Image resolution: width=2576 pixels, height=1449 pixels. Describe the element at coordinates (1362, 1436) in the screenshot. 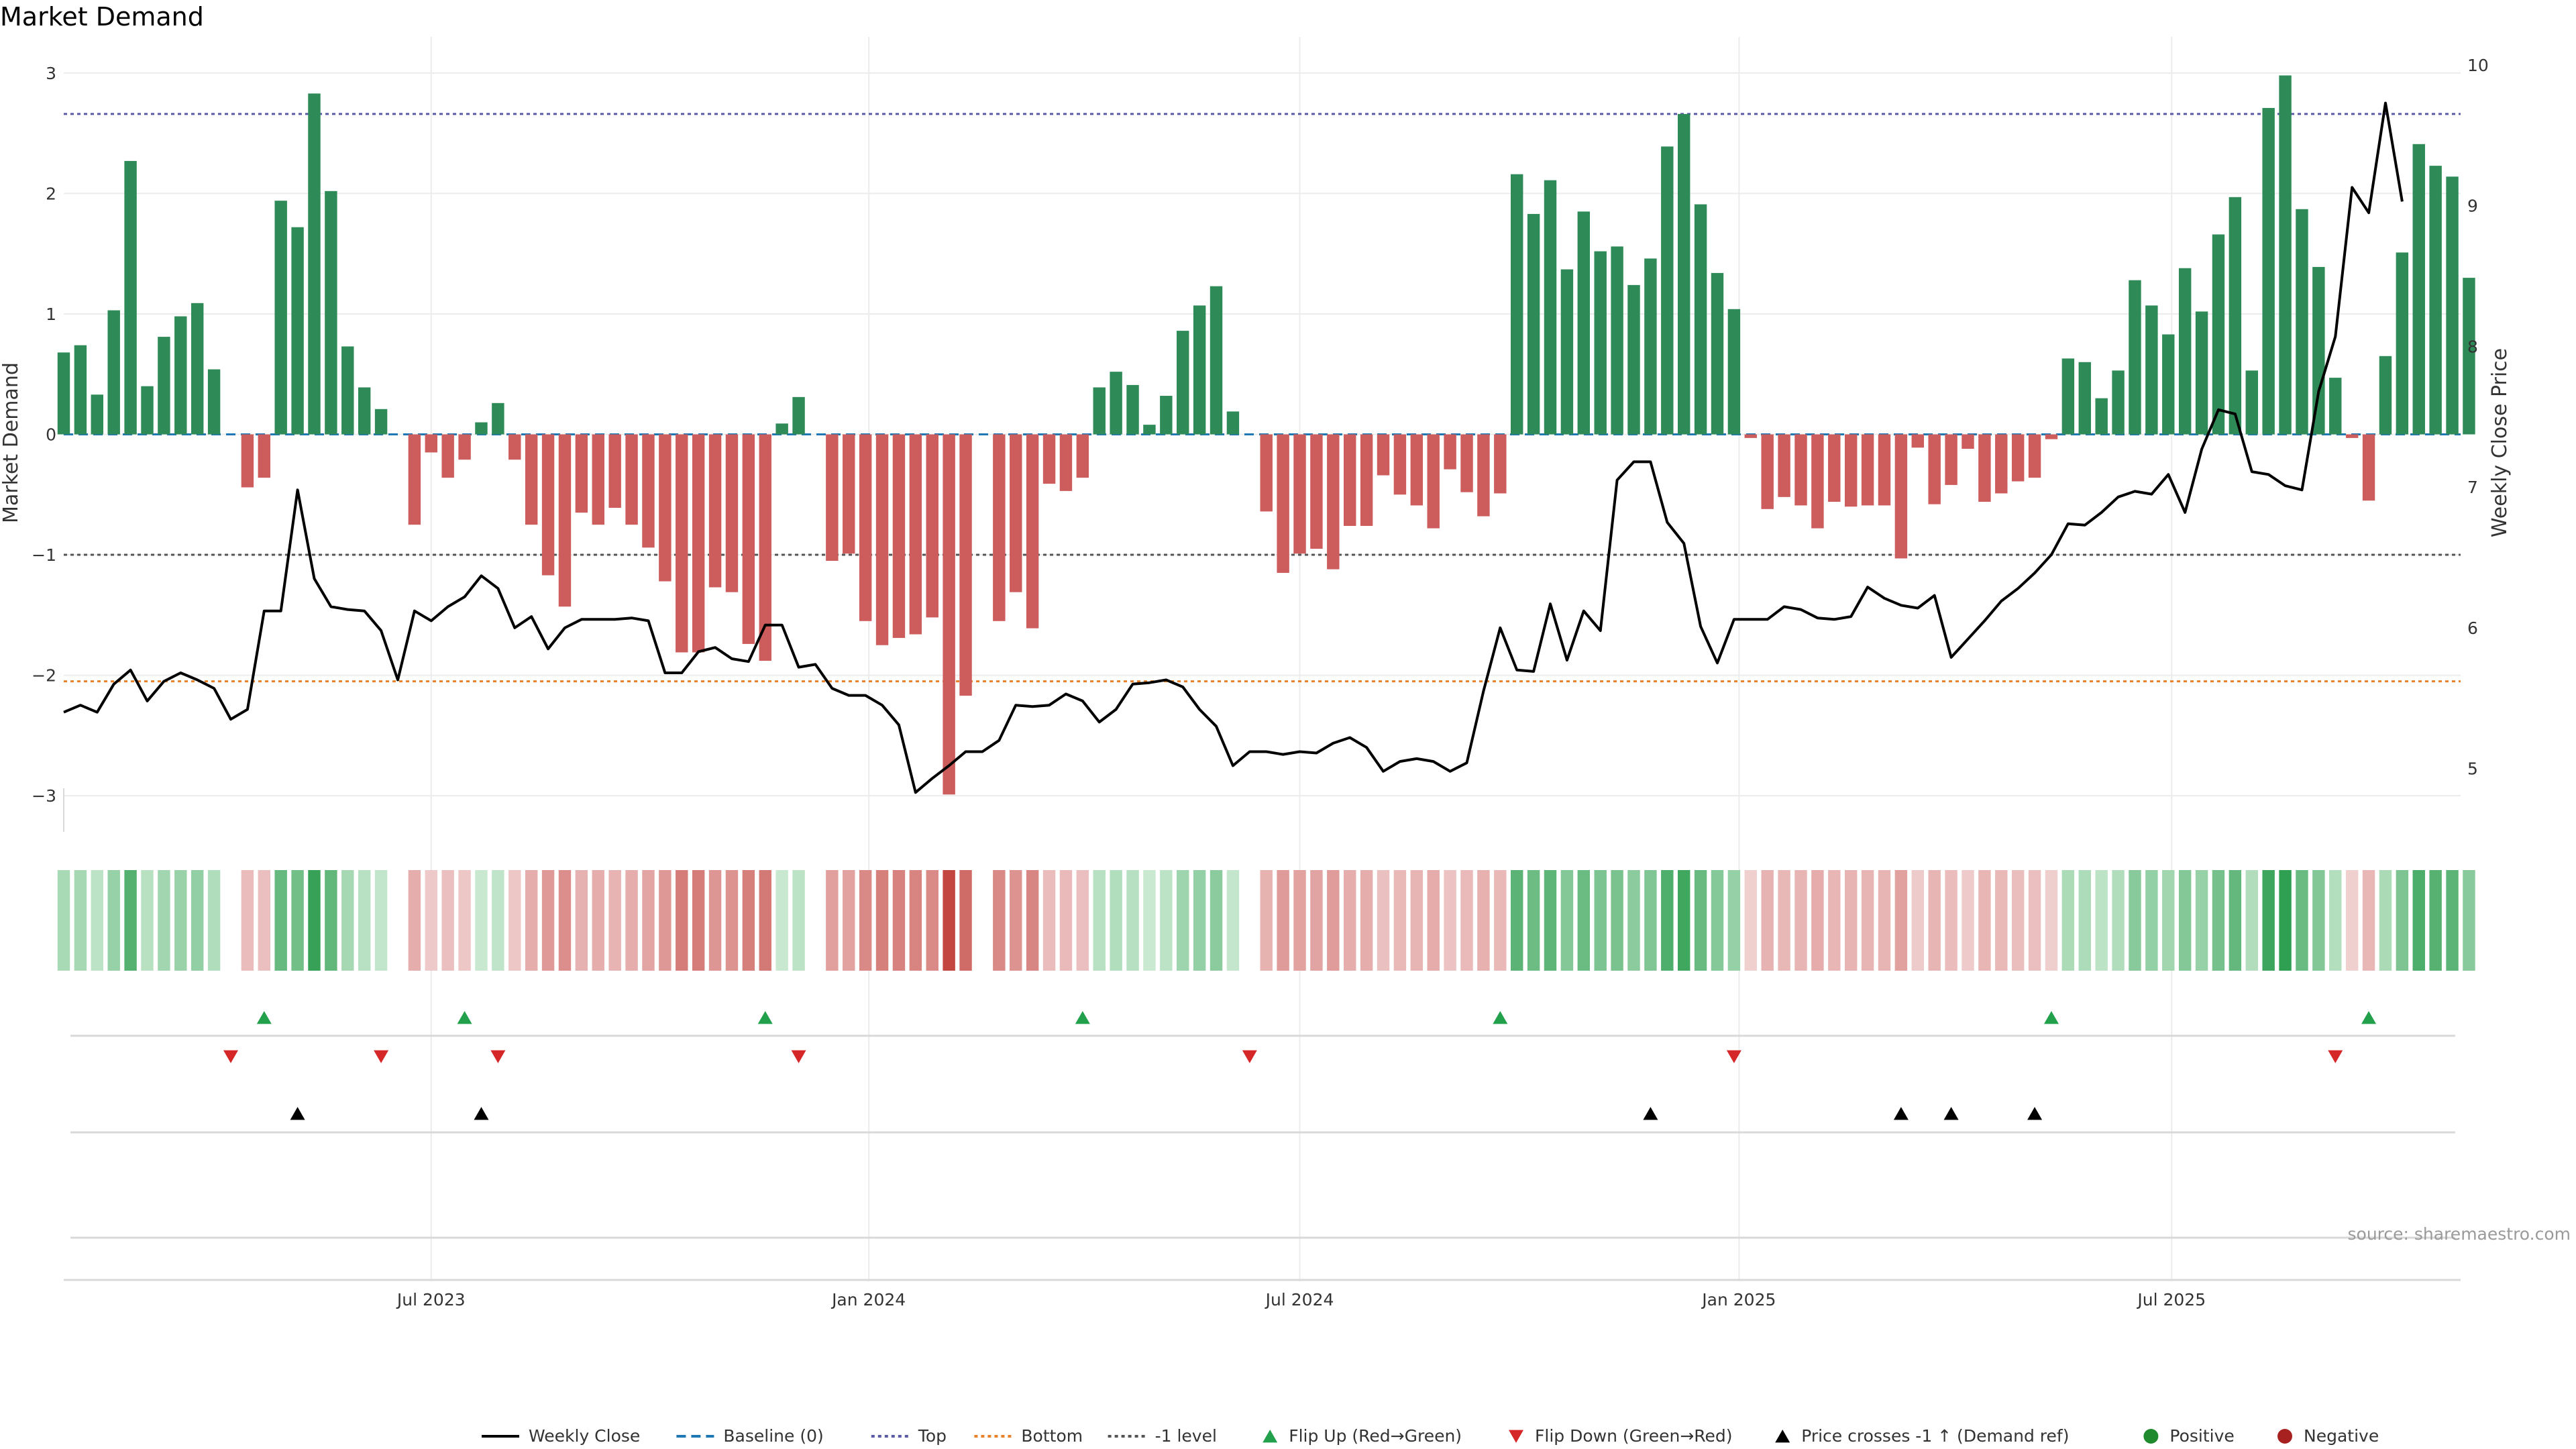

I see `legend-item: Flip Up (Red→Green)` at that location.